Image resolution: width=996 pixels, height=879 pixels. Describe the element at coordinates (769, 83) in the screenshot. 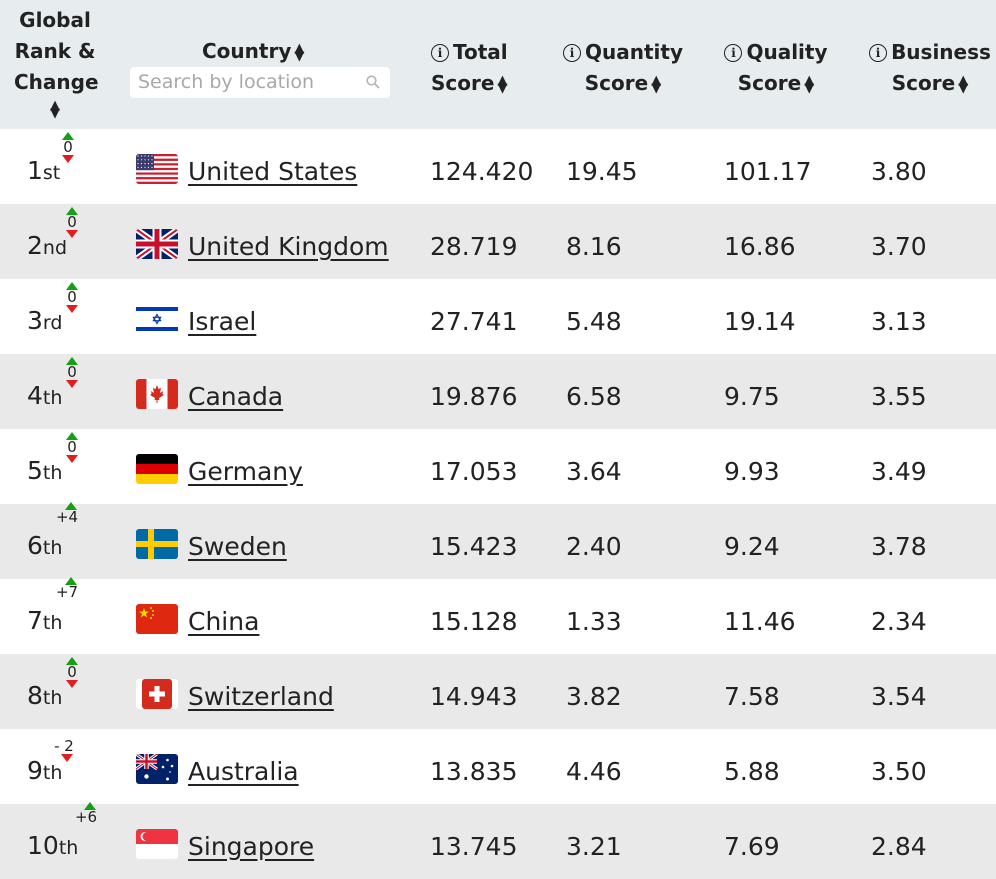

I see `quality-header-line-2: Score` at that location.